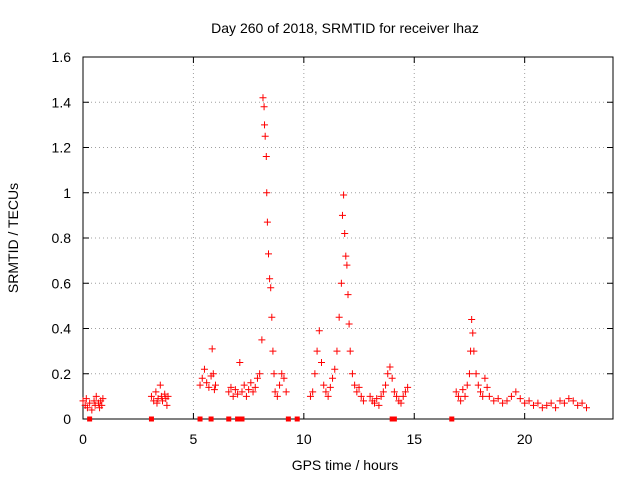  What do you see at coordinates (194, 439) in the screenshot?
I see `x-tick-label: 5` at bounding box center [194, 439].